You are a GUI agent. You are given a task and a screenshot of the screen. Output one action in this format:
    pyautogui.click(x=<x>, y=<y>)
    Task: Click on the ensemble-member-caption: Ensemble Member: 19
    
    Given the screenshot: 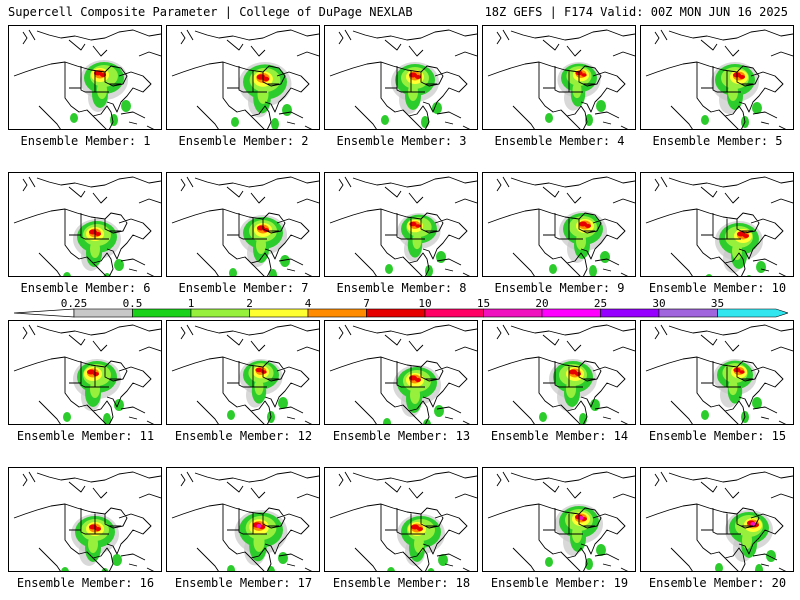 What is the action you would take?
    pyautogui.click(x=559, y=583)
    